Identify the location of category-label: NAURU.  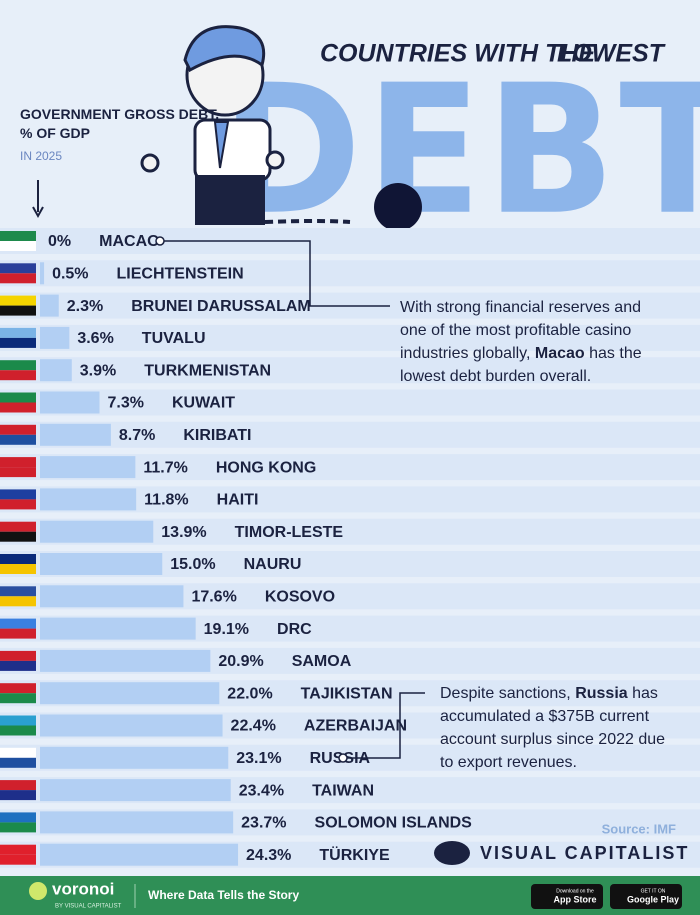
(273, 564).